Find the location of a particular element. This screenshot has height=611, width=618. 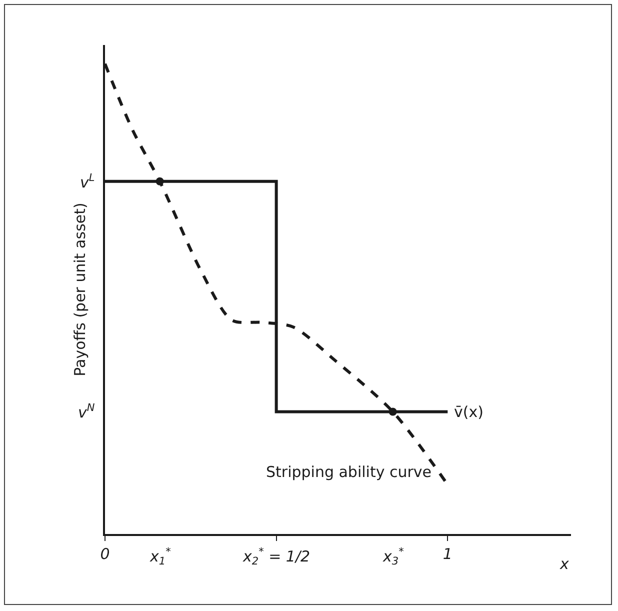

x-axis-title: x is located at coordinates (564, 564).